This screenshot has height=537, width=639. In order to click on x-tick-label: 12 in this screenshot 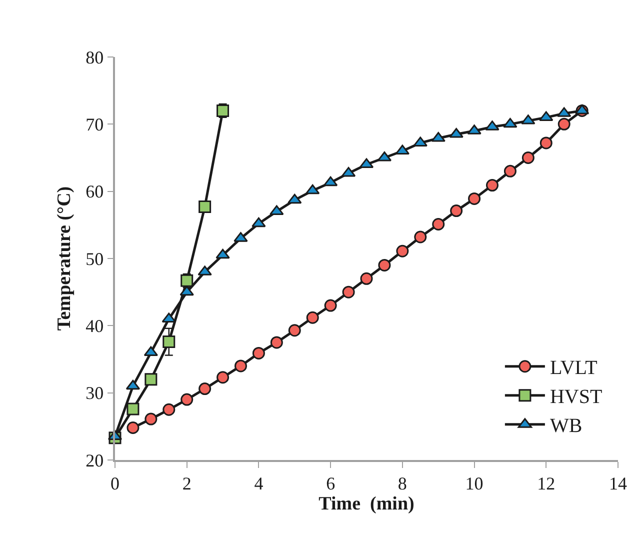, I will do `click(546, 483)`.